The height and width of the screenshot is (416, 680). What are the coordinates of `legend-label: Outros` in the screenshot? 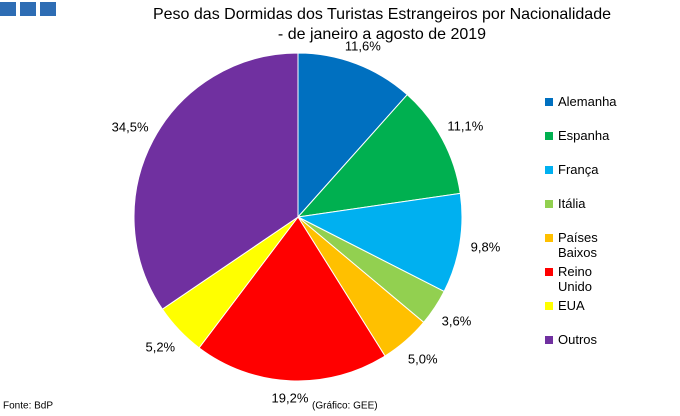 It's located at (578, 339).